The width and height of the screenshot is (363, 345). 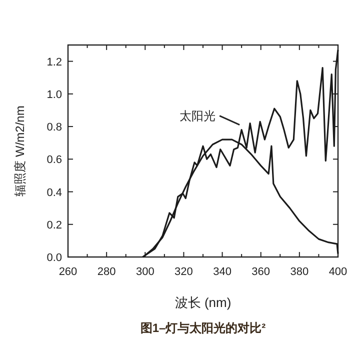 What do you see at coordinates (54, 160) in the screenshot?
I see `y-tick-label: 0.6` at bounding box center [54, 160].